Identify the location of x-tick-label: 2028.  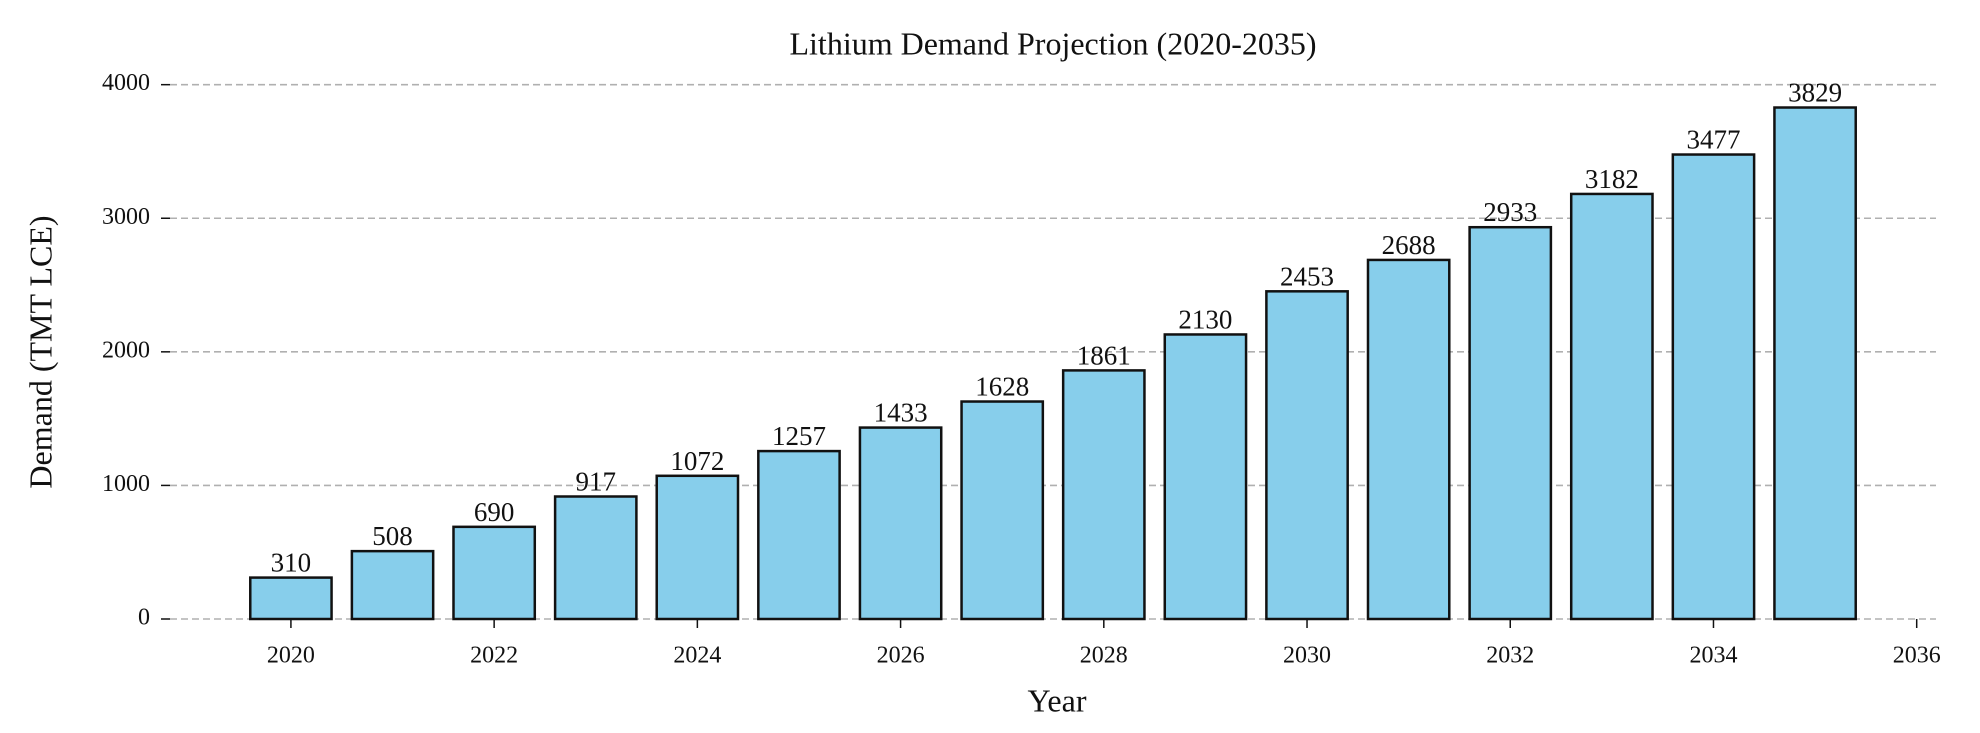
(1104, 656).